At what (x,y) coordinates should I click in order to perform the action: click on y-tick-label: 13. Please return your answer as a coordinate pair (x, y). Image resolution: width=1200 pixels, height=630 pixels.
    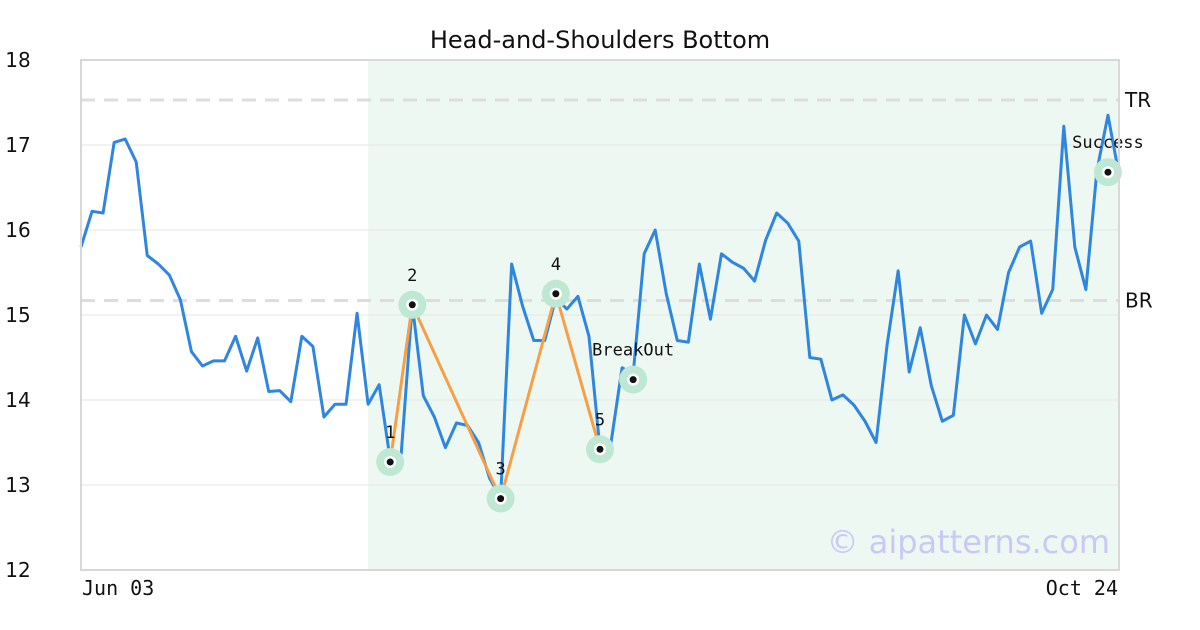
    Looking at the image, I should click on (17, 485).